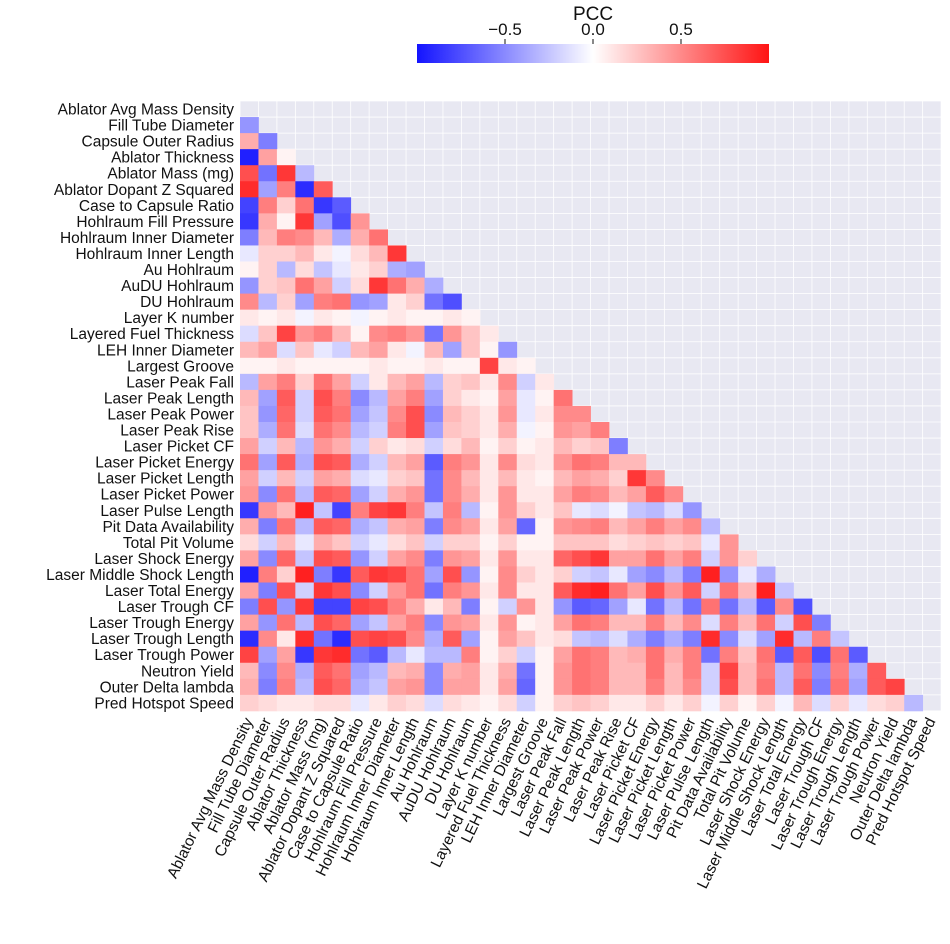 This screenshot has width=950, height=944. Describe the element at coordinates (169, 591) in the screenshot. I see `row-label: Laser Total Energy` at that location.